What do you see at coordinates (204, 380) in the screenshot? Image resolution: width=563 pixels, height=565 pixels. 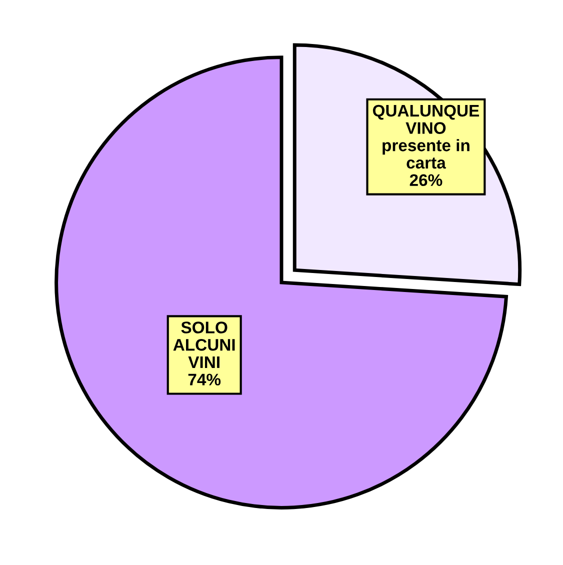 I see `data-label: 74%` at bounding box center [204, 380].